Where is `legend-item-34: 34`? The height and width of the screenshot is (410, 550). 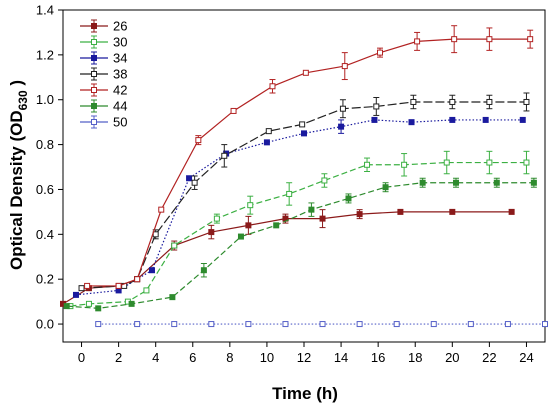 legend-item-34: 34 is located at coordinates (103, 58).